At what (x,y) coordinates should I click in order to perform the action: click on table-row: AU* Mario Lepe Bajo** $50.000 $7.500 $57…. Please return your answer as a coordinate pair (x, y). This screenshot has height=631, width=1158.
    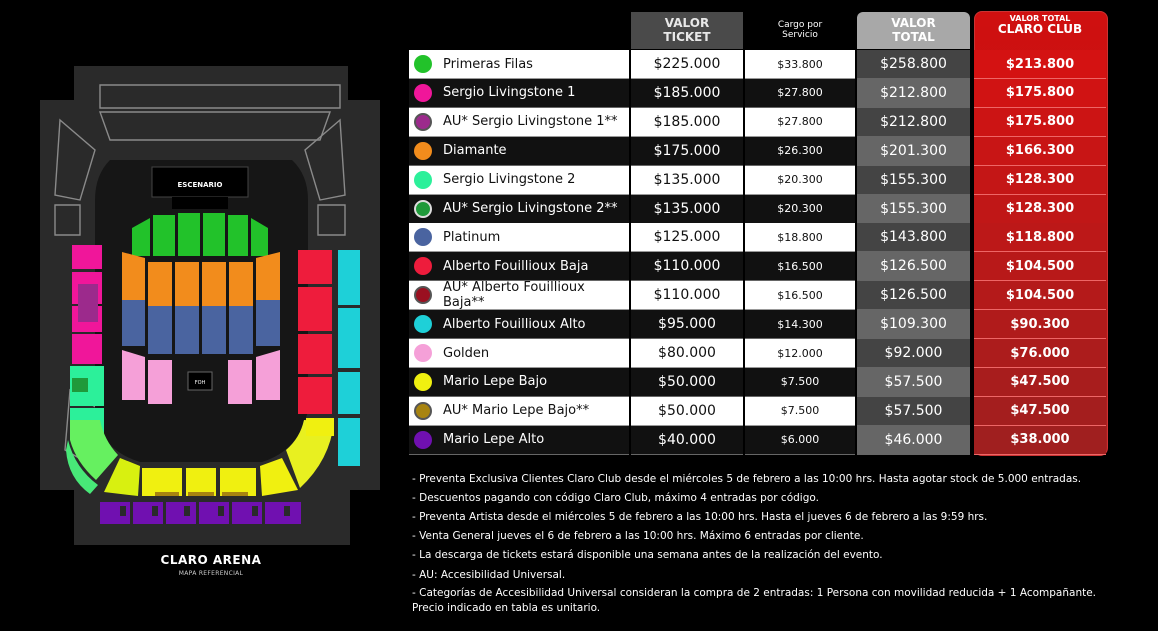
    Looking at the image, I should click on (757, 411).